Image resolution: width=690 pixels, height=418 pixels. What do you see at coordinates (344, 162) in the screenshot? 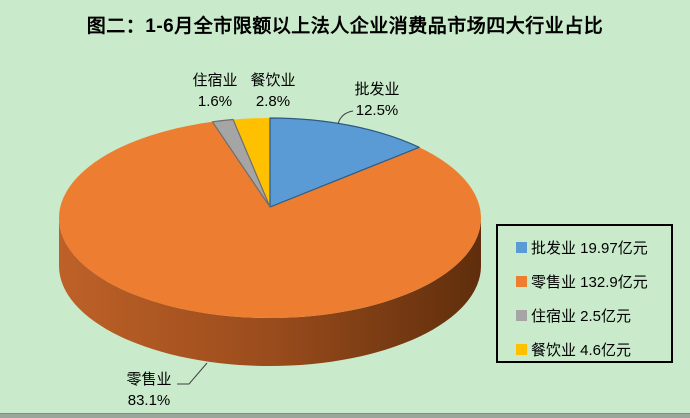
I see `pie-slice-批发业` at bounding box center [344, 162].